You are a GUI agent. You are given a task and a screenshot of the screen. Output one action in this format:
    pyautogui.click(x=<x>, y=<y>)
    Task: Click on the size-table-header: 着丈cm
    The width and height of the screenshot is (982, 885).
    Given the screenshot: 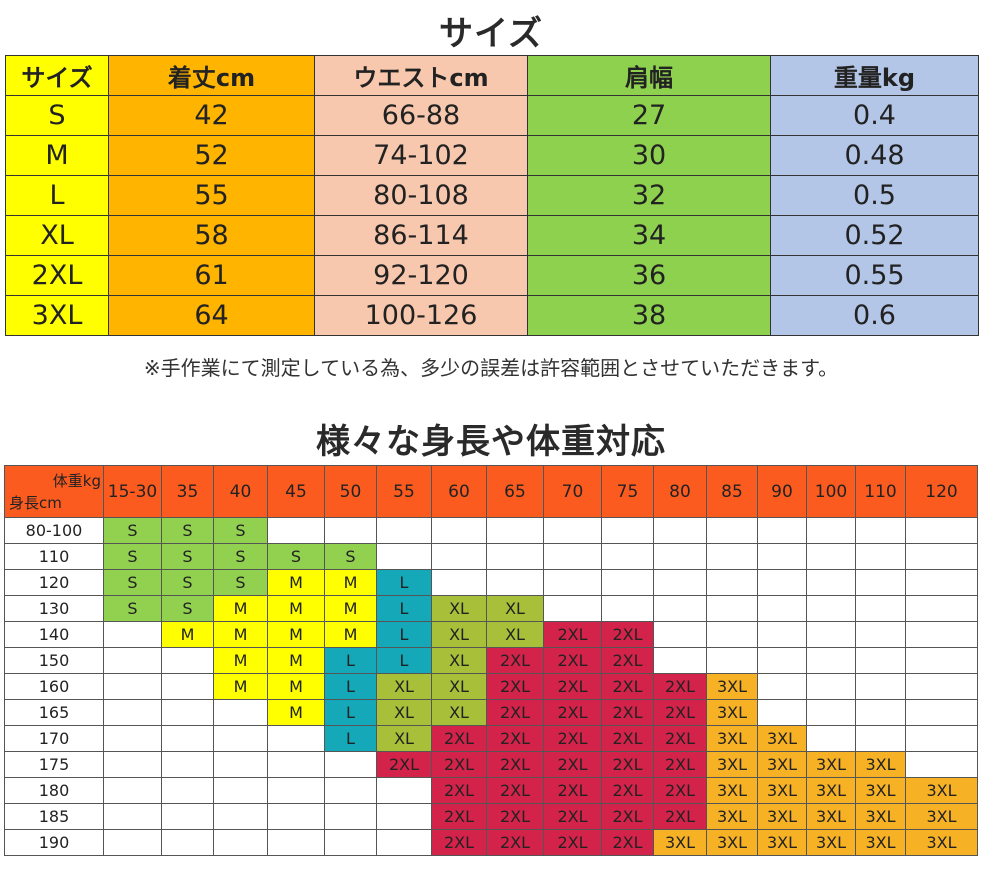 What is the action you would take?
    pyautogui.click(x=211, y=75)
    